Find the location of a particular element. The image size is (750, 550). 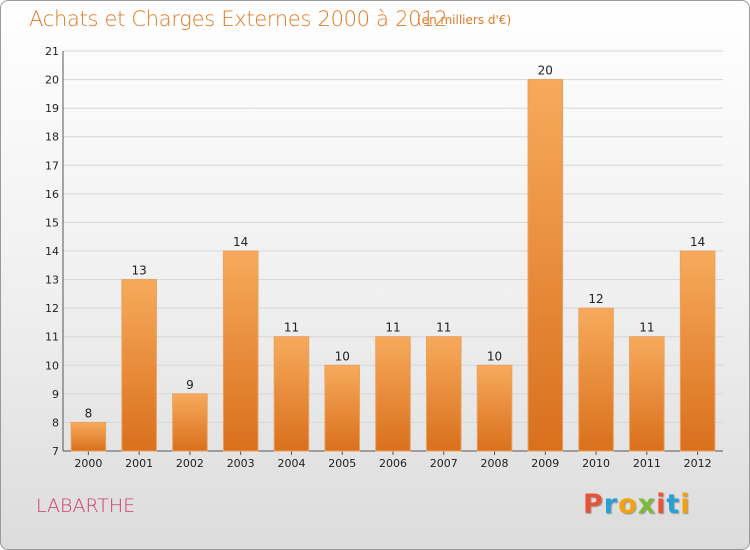

y-tick-label: 19 is located at coordinates (52, 108).